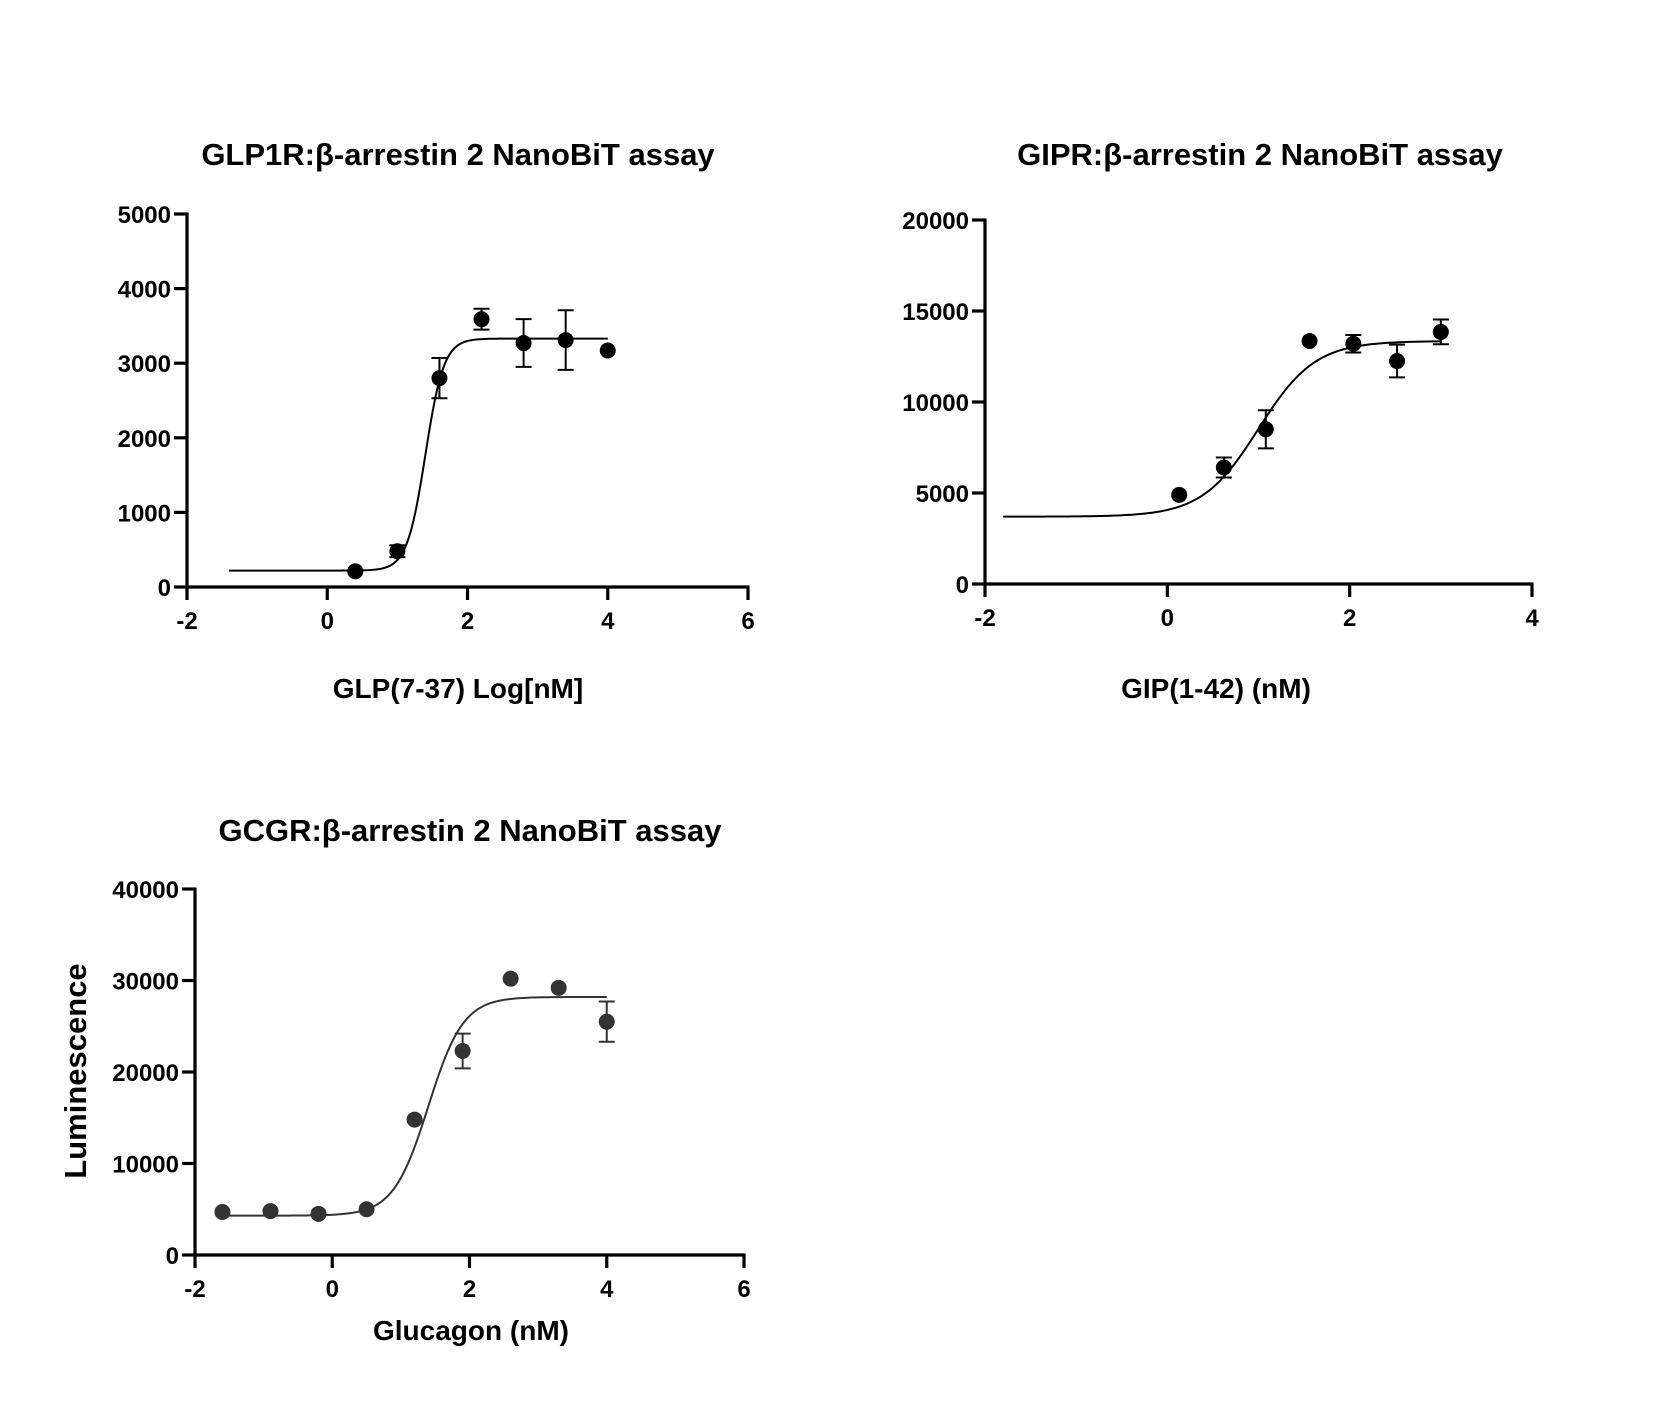  Describe the element at coordinates (458, 688) in the screenshot. I see `x-axis-label: GLP(7-37) Log[nM]` at that location.